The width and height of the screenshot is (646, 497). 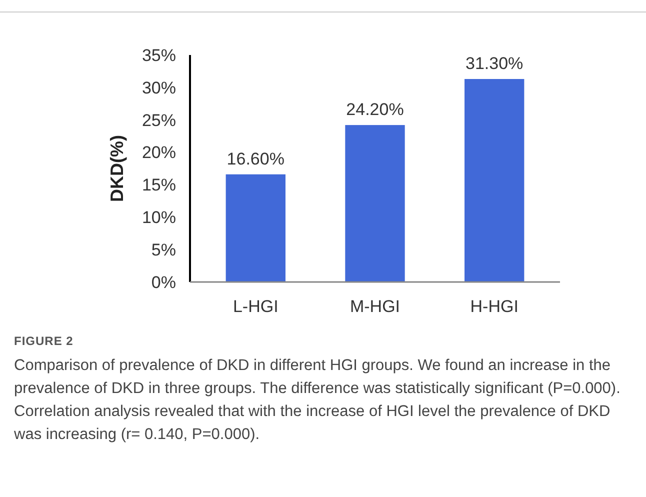 What do you see at coordinates (44, 341) in the screenshot?
I see `caption: FIGURE 2` at bounding box center [44, 341].